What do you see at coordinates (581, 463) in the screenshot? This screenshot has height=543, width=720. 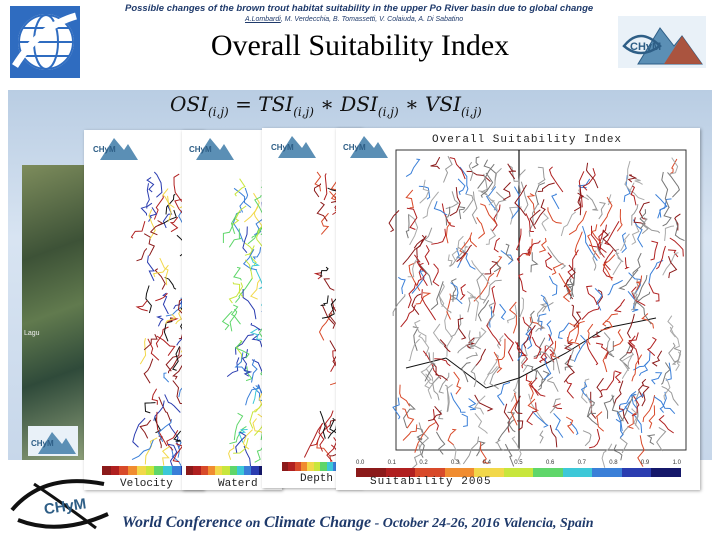 I see `colorbar-tick: 0.7` at bounding box center [581, 463].